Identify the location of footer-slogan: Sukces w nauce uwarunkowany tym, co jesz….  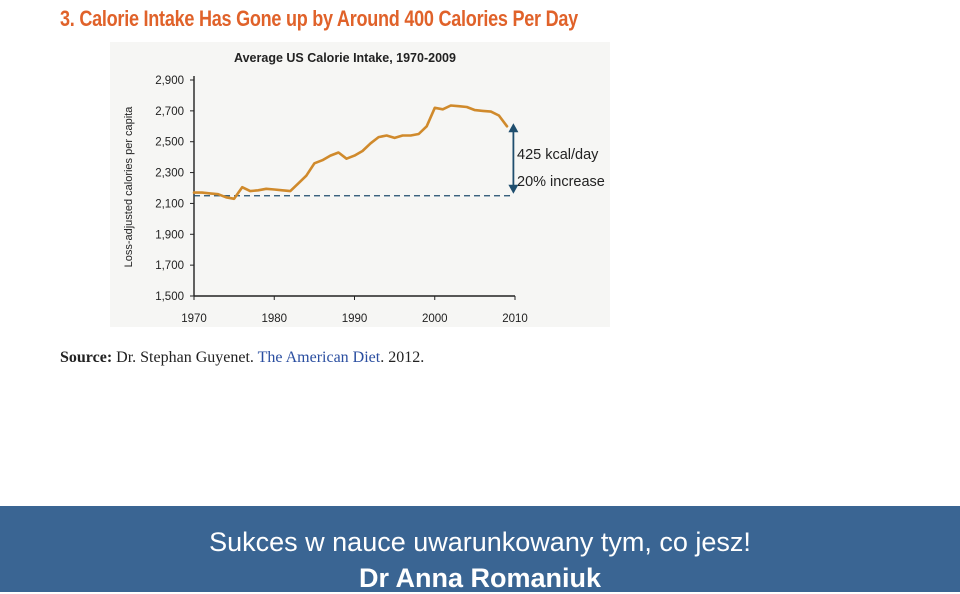
(480, 542).